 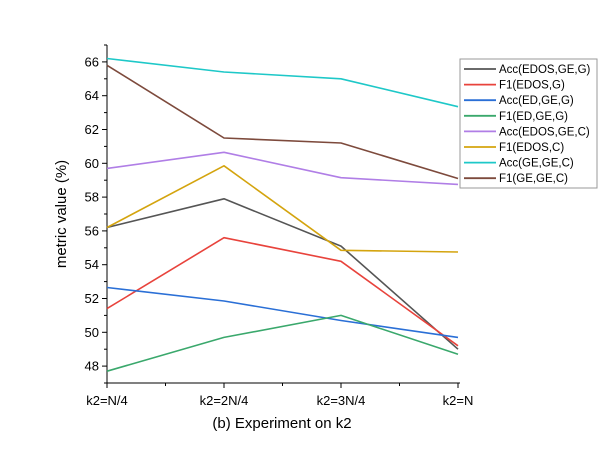 What do you see at coordinates (96, 214) in the screenshot?
I see `y-ticks: 48 50 52 54 56 58 60 62 64 66` at bounding box center [96, 214].